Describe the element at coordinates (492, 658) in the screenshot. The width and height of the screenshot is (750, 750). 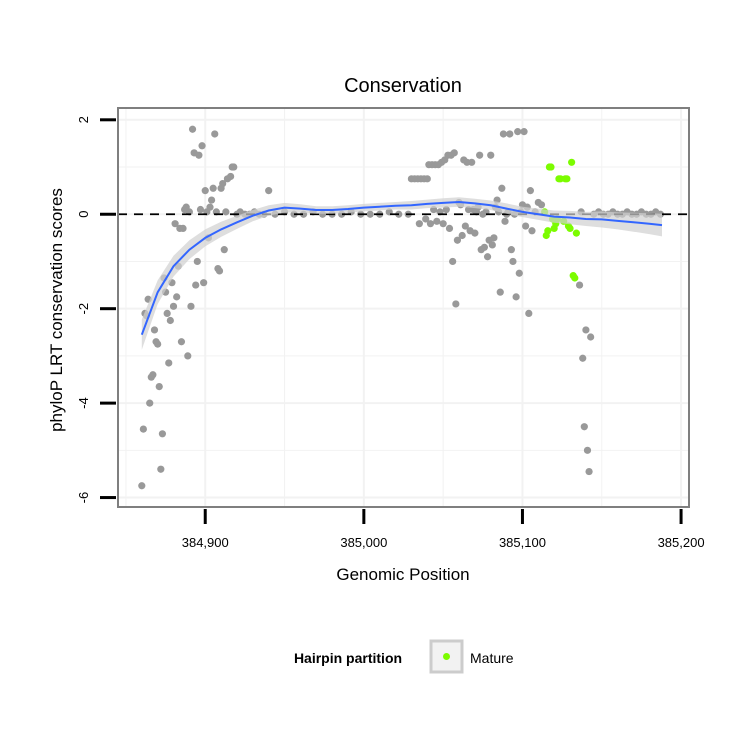
I see `legend-label-mature: Mature` at that location.